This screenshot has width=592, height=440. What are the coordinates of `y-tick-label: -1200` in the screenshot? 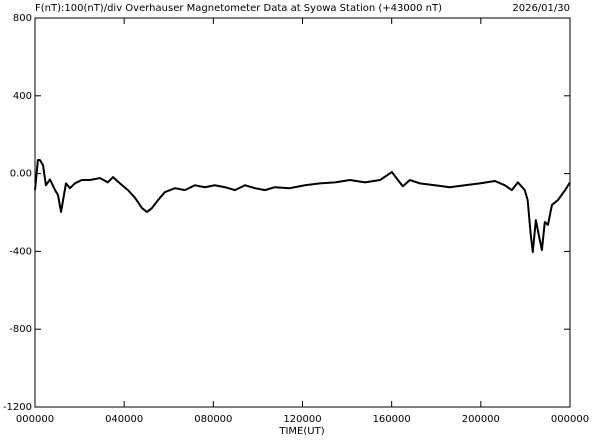 It's located at (17, 407).